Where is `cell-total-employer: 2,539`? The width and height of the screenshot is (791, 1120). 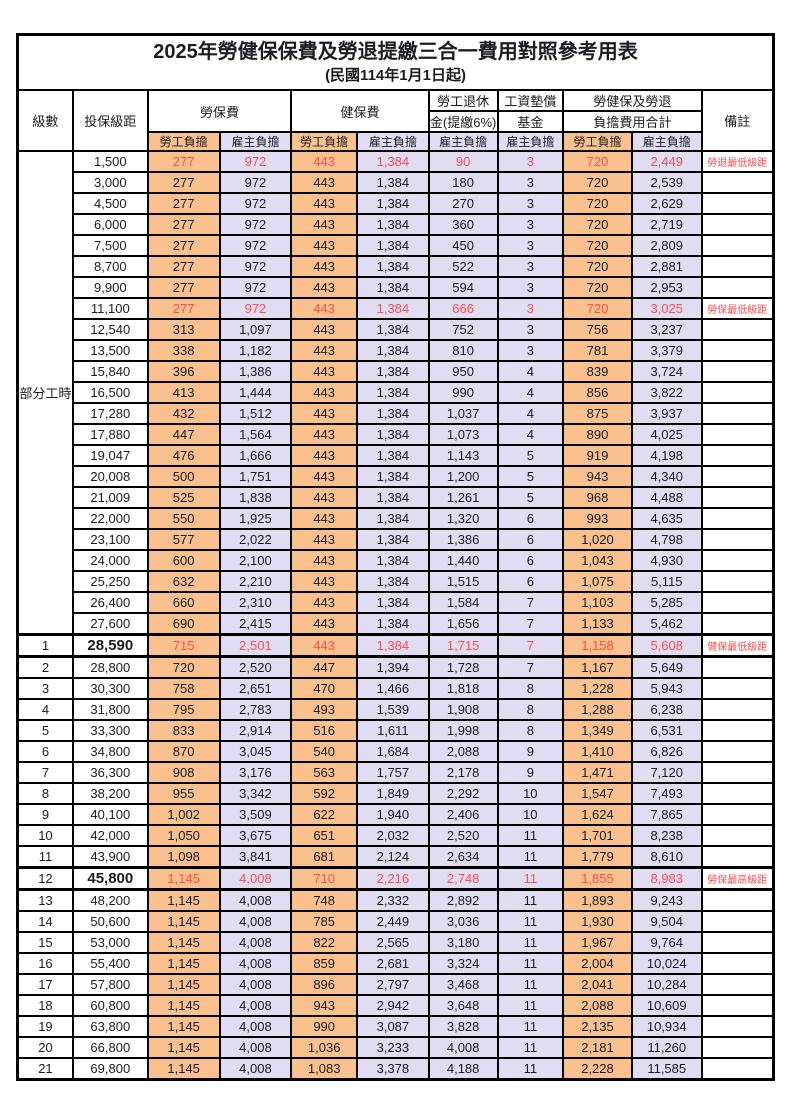 cell-total-employer: 2,539 is located at coordinates (666, 182).